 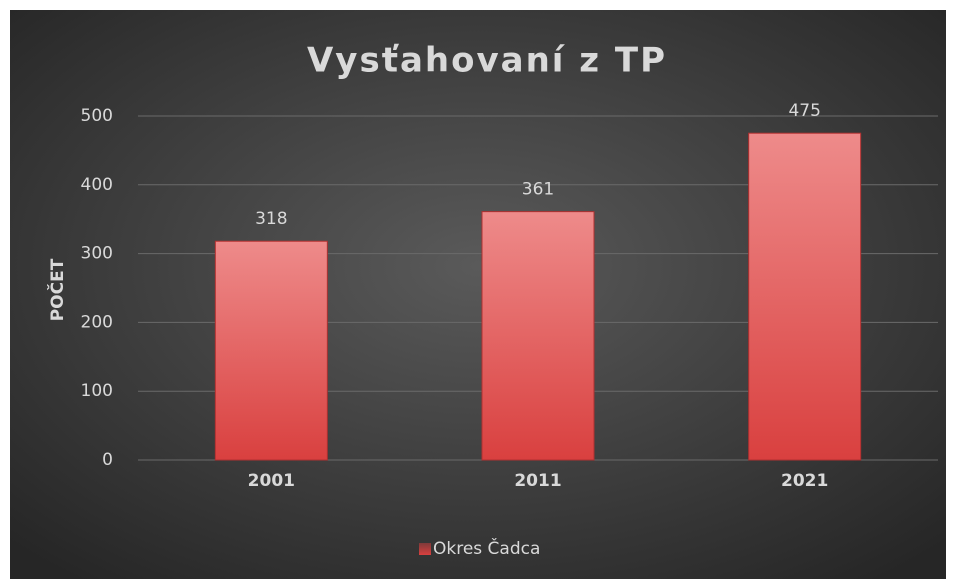 What do you see at coordinates (804, 111) in the screenshot?
I see `data-label: 475` at bounding box center [804, 111].